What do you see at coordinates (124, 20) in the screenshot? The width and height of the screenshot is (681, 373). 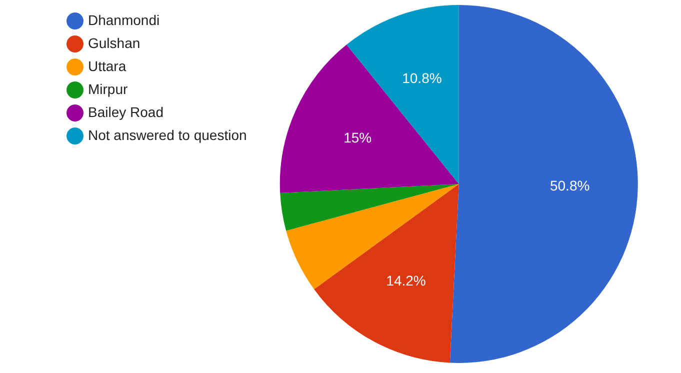 I see `legend-label: Dhanmondi` at bounding box center [124, 20].